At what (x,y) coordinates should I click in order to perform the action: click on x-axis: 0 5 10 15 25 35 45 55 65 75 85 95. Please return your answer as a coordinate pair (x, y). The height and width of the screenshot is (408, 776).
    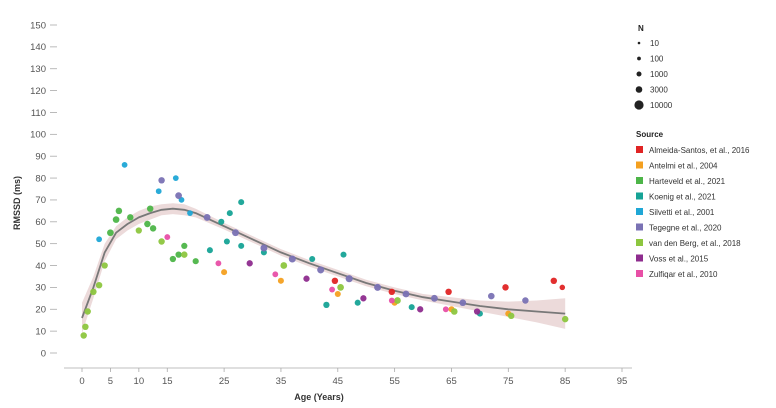
    Looking at the image, I should click on (348, 377).